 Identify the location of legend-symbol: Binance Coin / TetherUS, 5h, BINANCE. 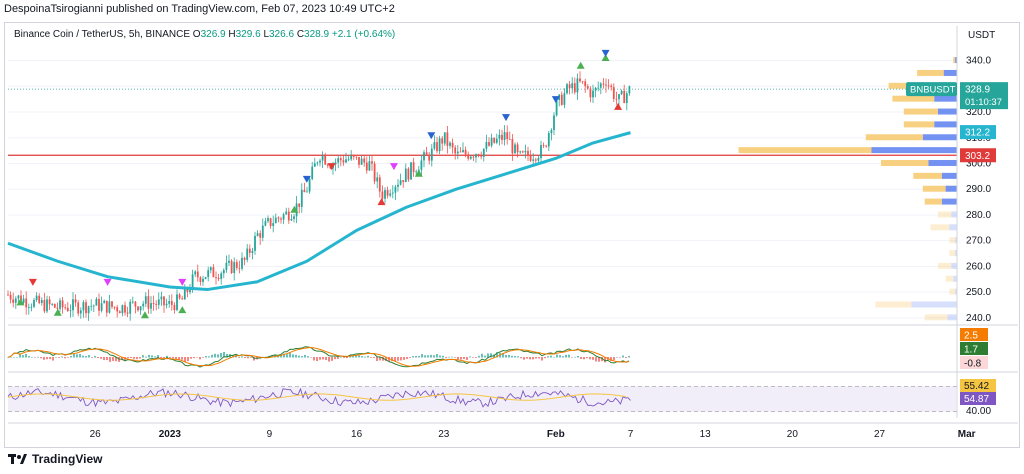
(102, 34).